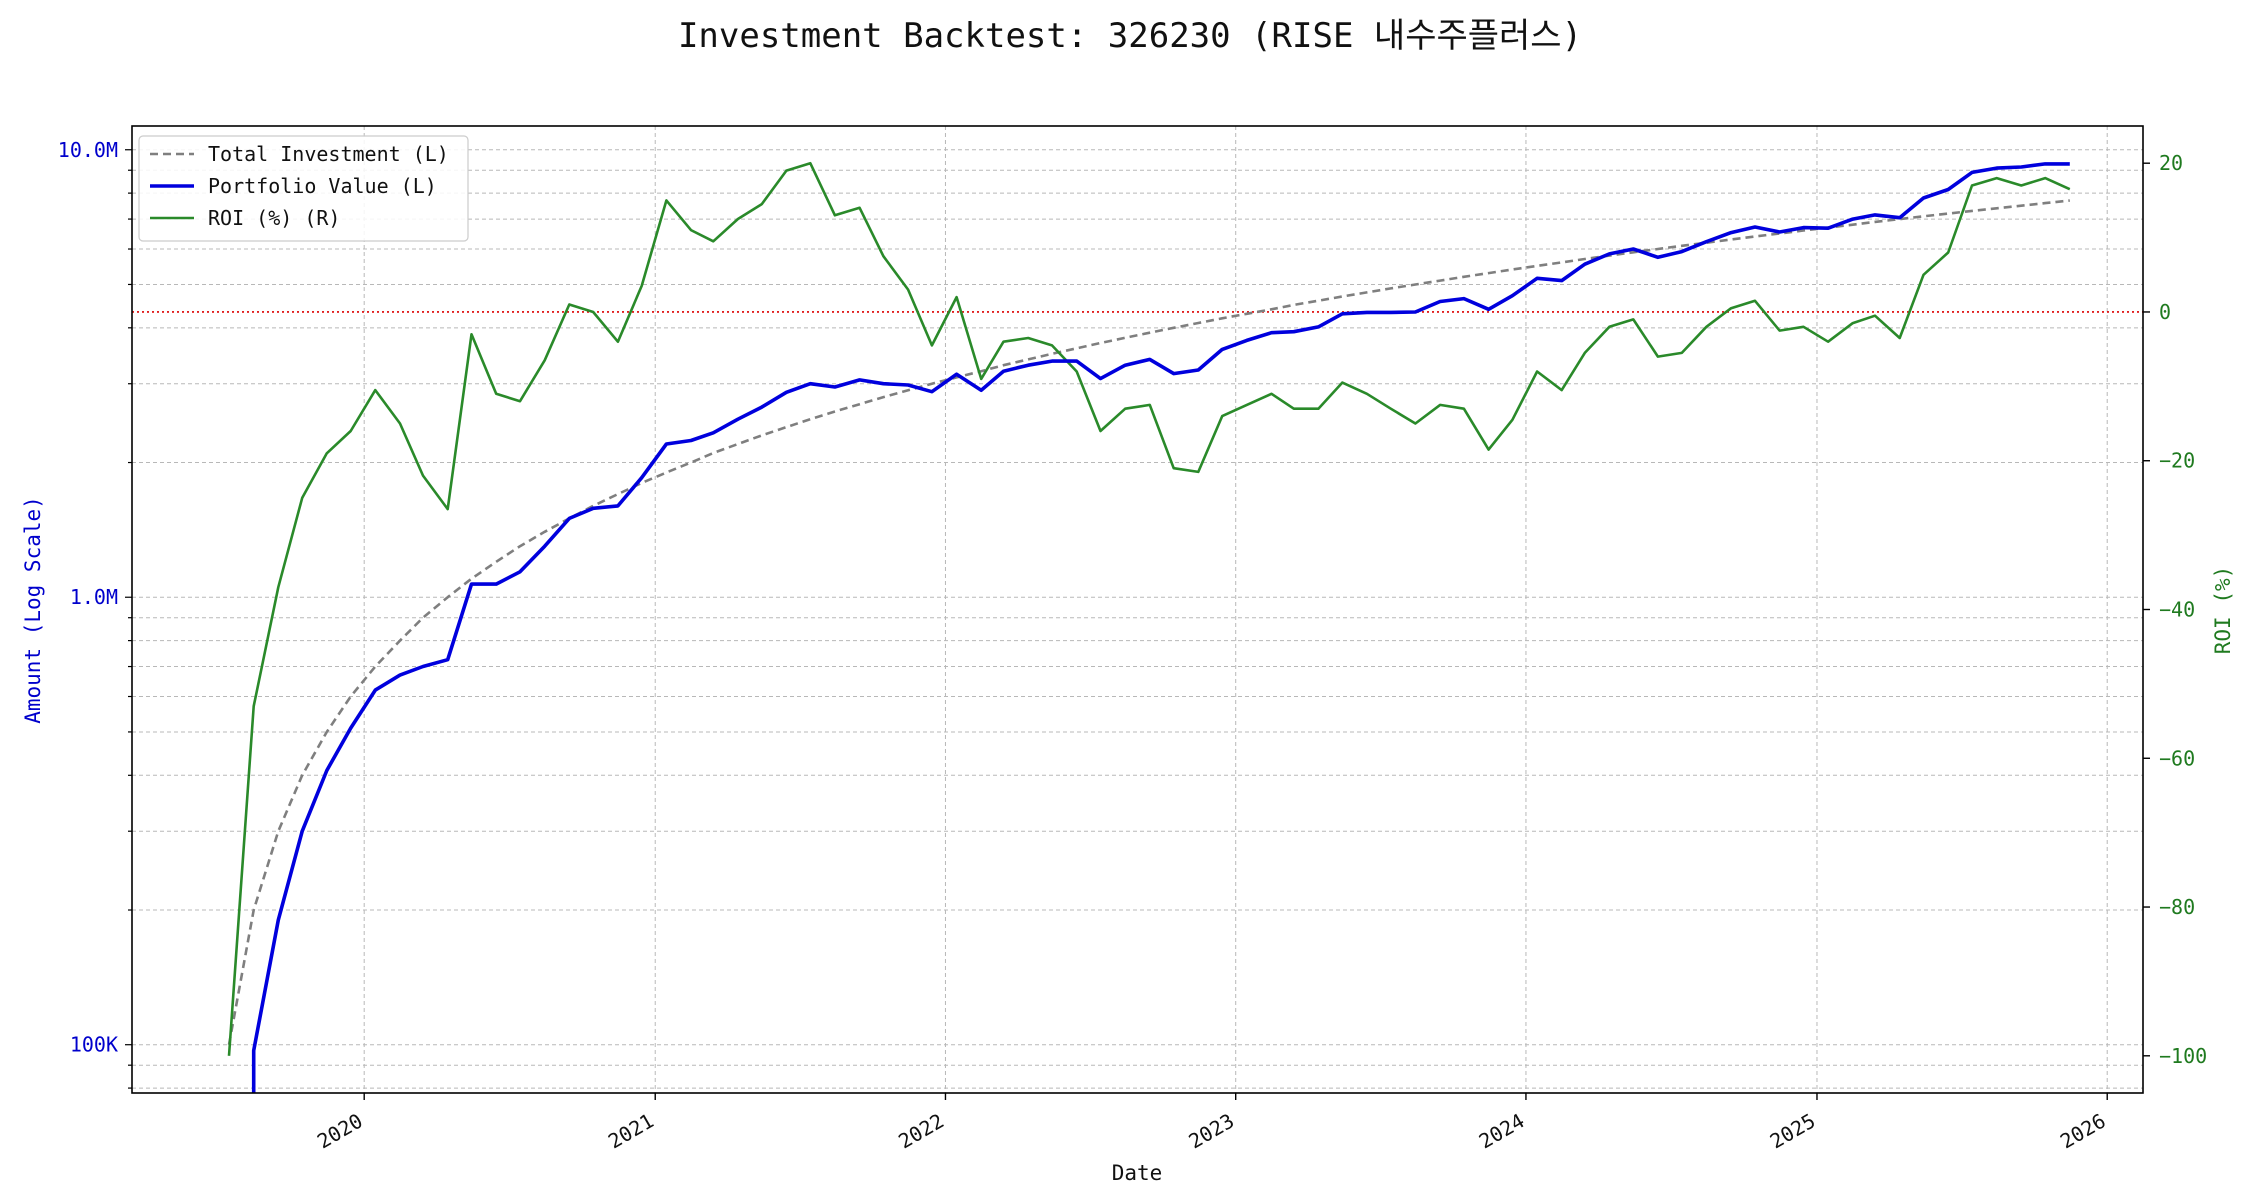 The height and width of the screenshot is (1200, 2250). Describe the element at coordinates (322, 186) in the screenshot. I see `legend-label-portfolio-value: Portfolio Value (L)` at that location.